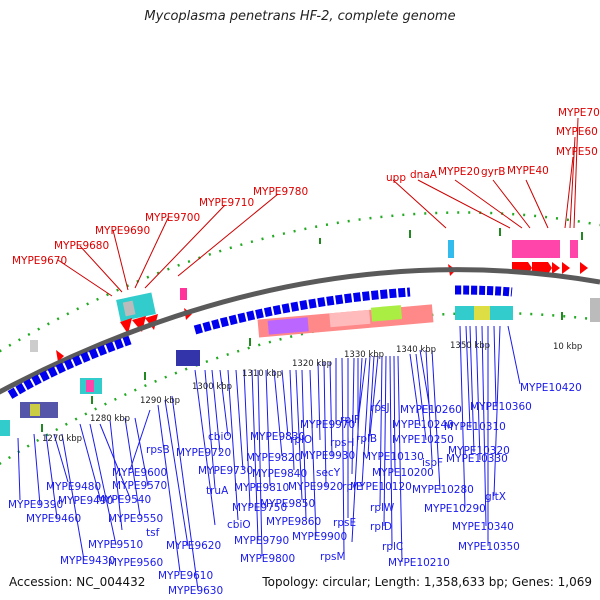  What do you see at coordinates (501, 407) in the screenshot?
I see `bottom-gene-label-61: MYPE10360` at bounding box center [501, 407].